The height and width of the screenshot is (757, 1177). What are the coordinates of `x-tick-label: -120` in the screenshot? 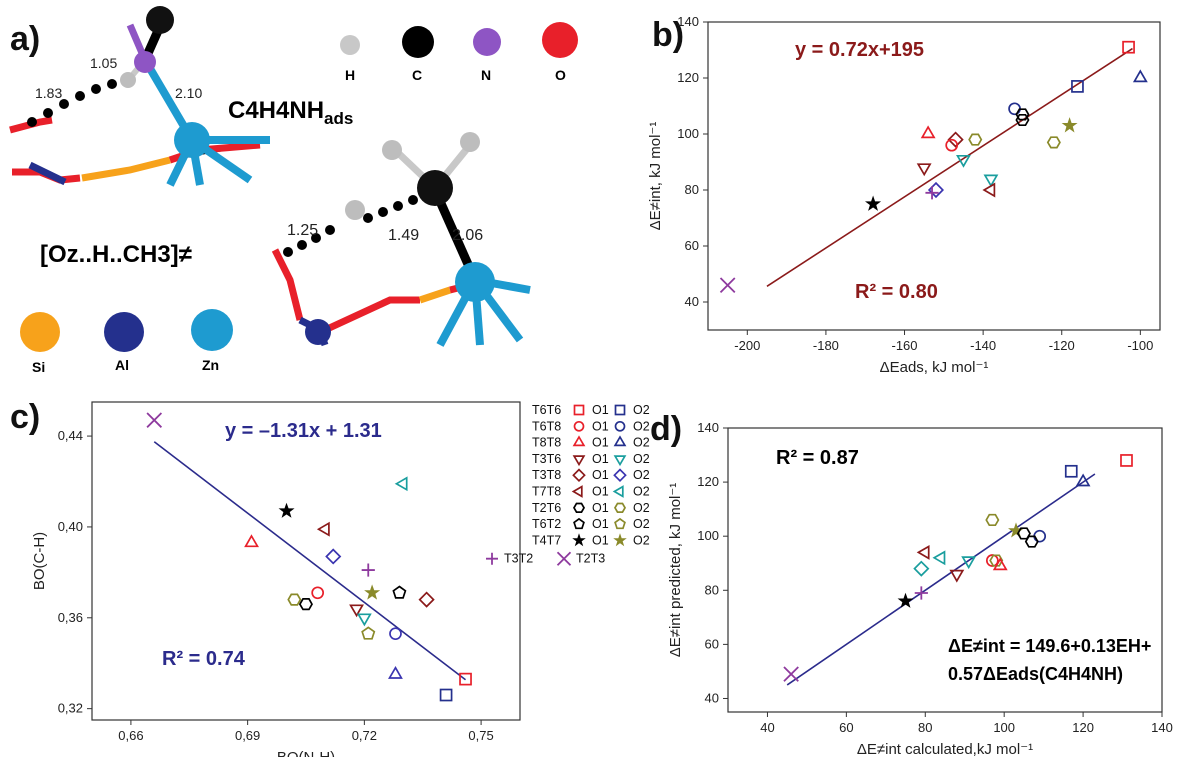 It's located at (1062, 345).